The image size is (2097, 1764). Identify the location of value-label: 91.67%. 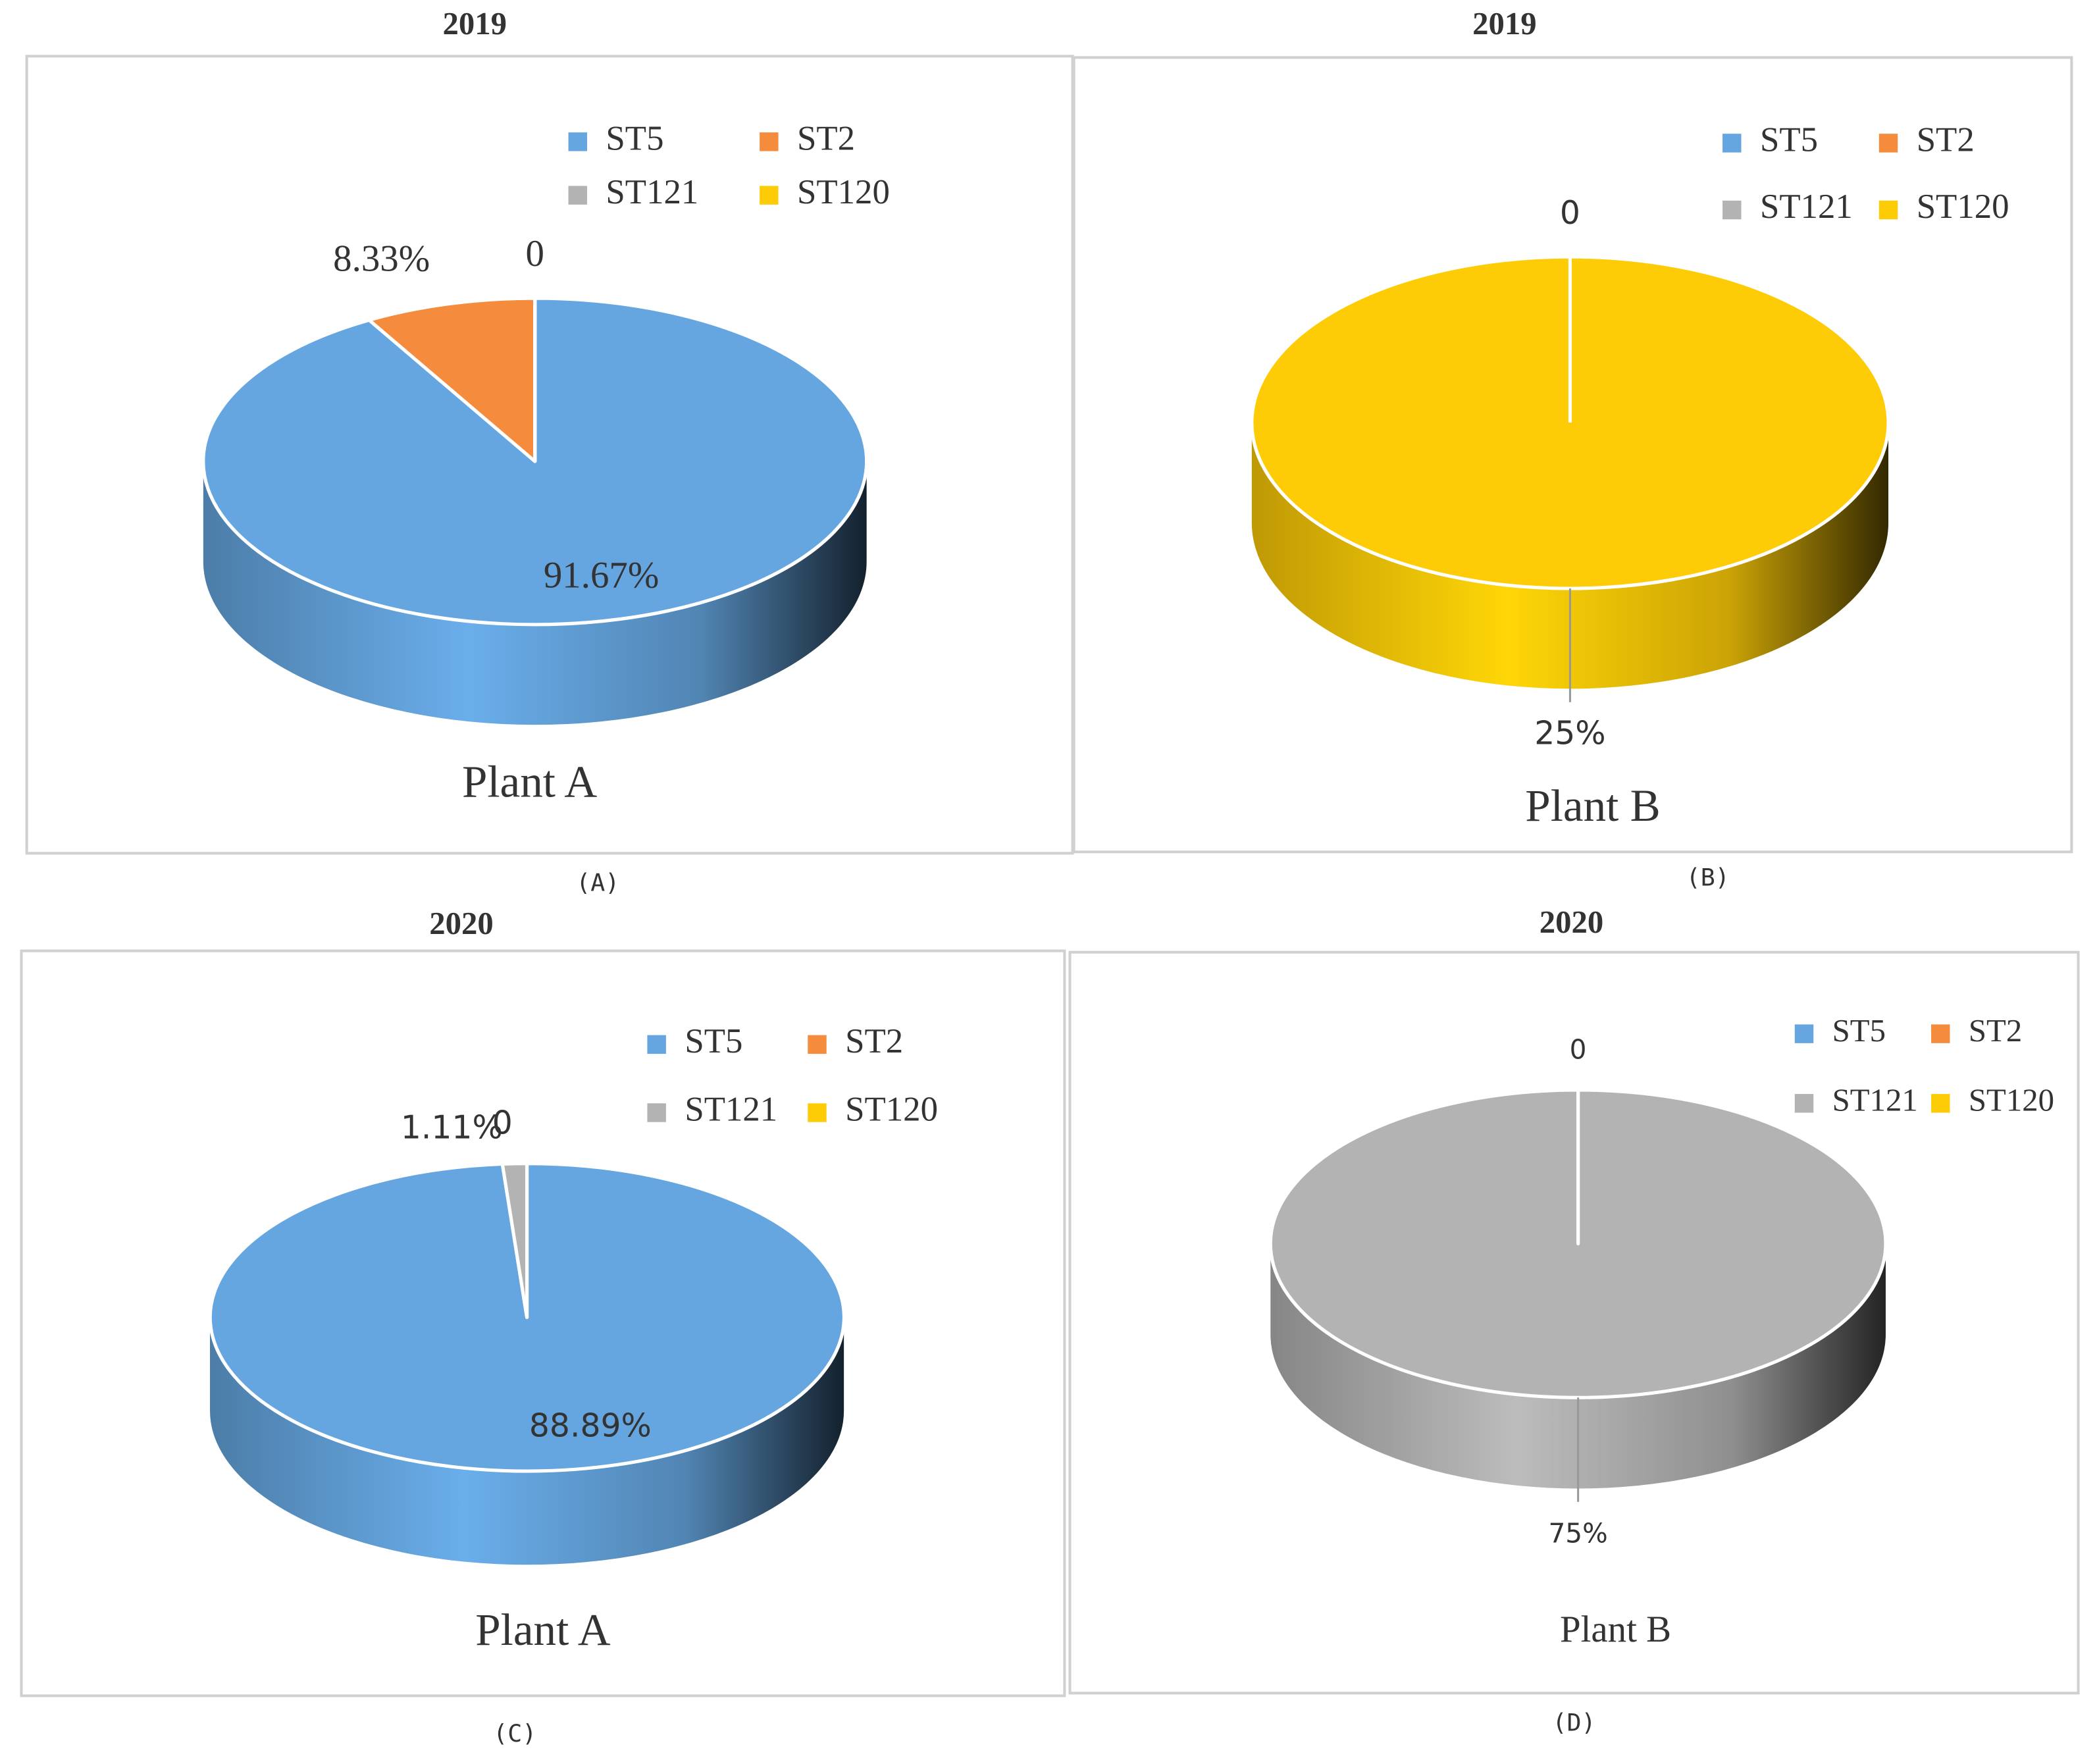
(601, 575).